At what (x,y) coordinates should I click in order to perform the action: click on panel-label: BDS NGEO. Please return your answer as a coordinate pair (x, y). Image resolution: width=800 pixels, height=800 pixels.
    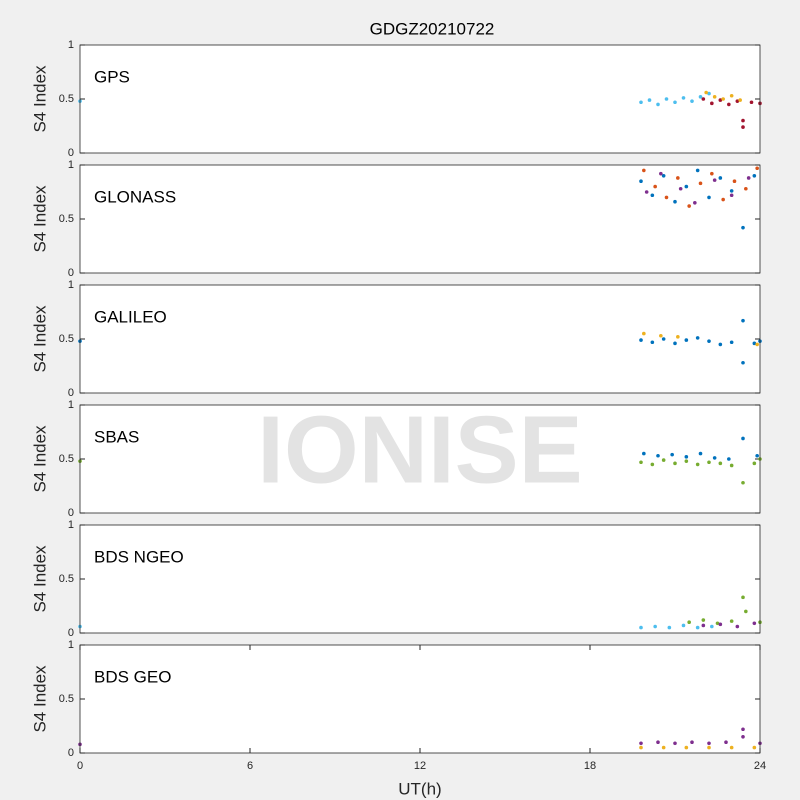
    Looking at the image, I should click on (139, 556).